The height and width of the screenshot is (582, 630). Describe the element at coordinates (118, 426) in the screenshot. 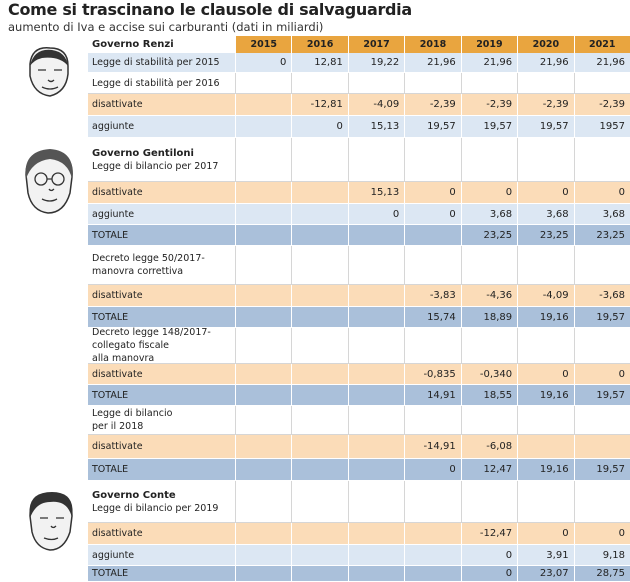

I see `label-line: per il 2018` at that location.